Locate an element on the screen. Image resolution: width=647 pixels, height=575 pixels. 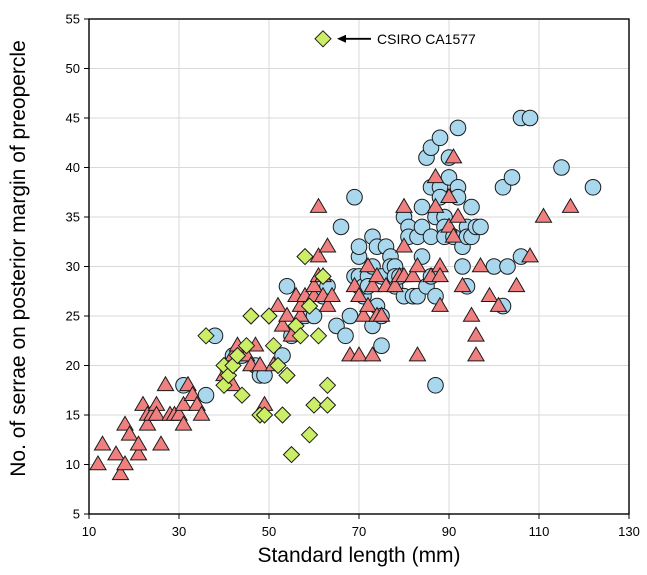
x-tick-label: 110 is located at coordinates (539, 531).